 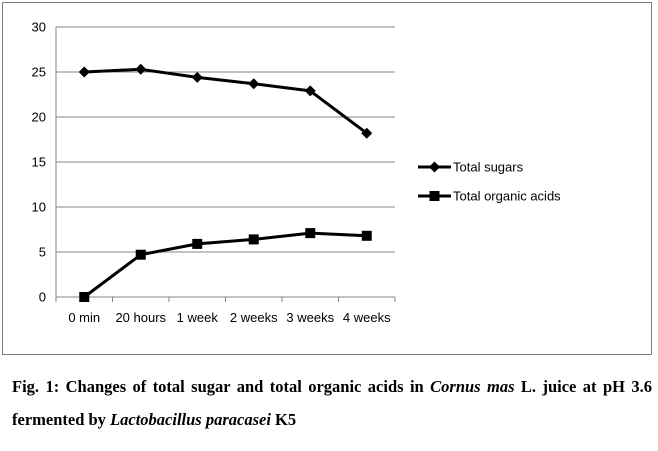 I want to click on legend-label-1: Total organic acids, so click(x=507, y=196).